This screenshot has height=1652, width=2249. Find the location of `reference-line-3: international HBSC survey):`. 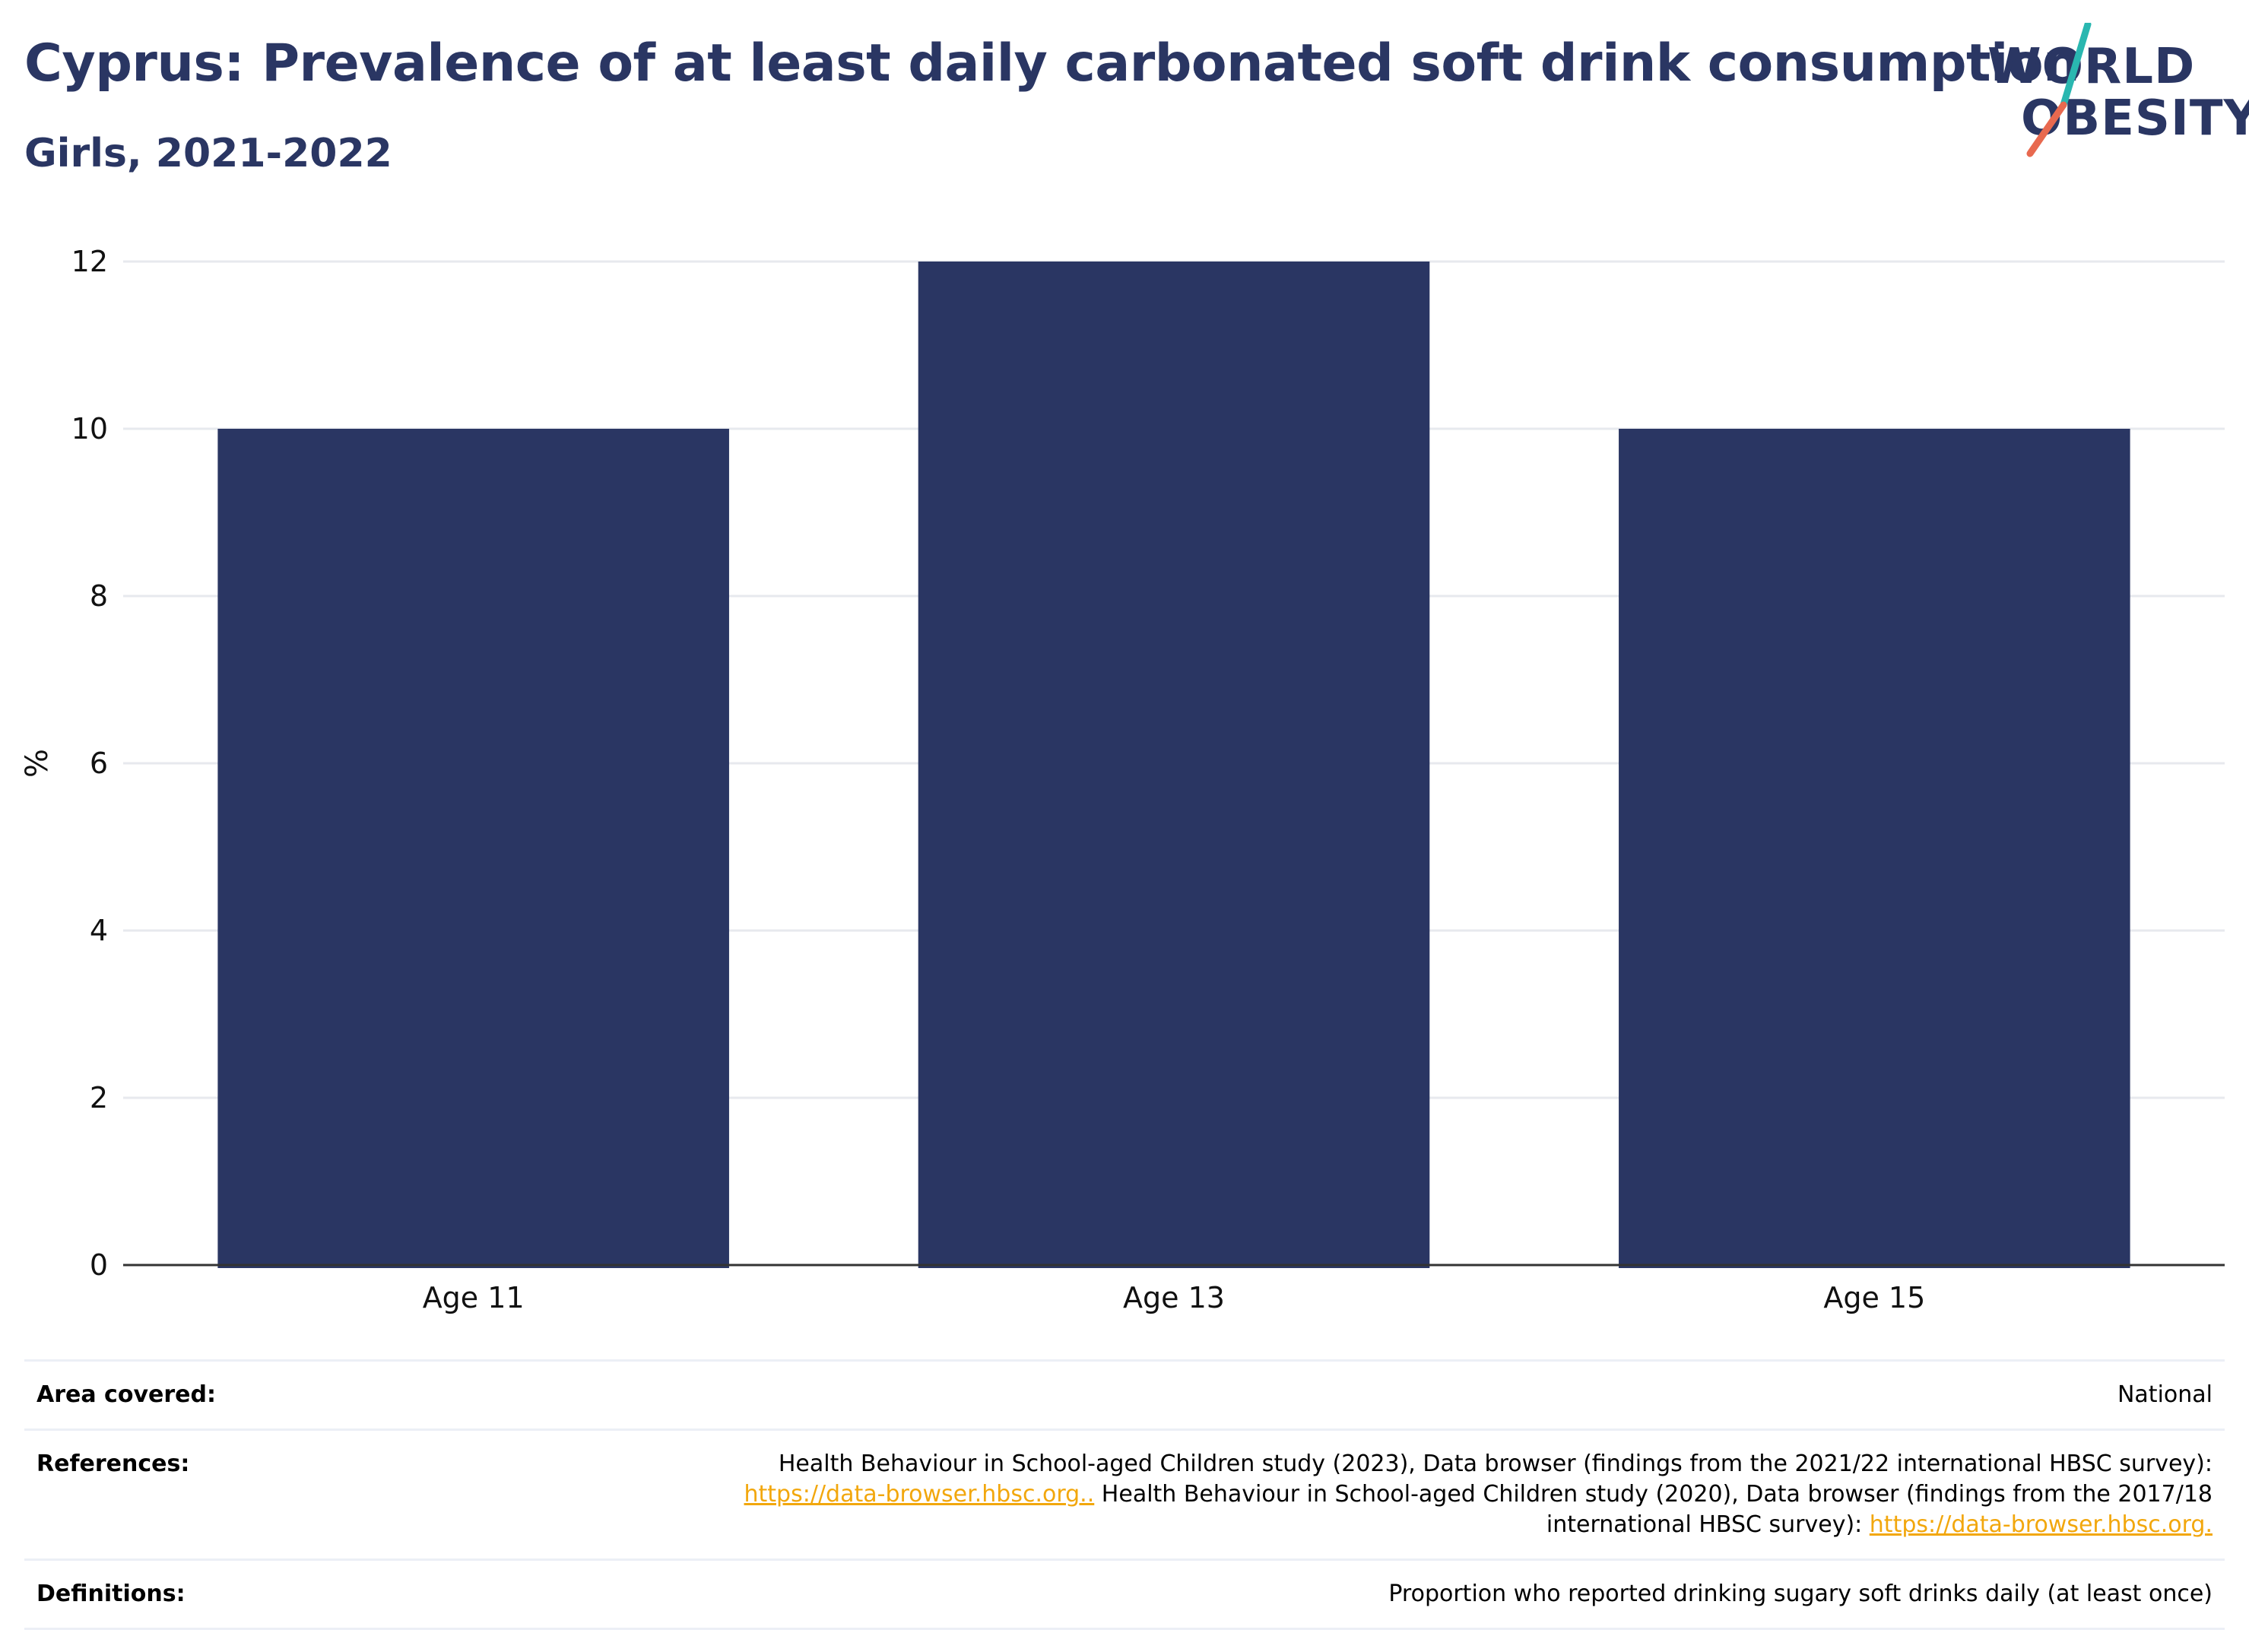

reference-line-3: international HBSC survey): is located at coordinates (1708, 1524).